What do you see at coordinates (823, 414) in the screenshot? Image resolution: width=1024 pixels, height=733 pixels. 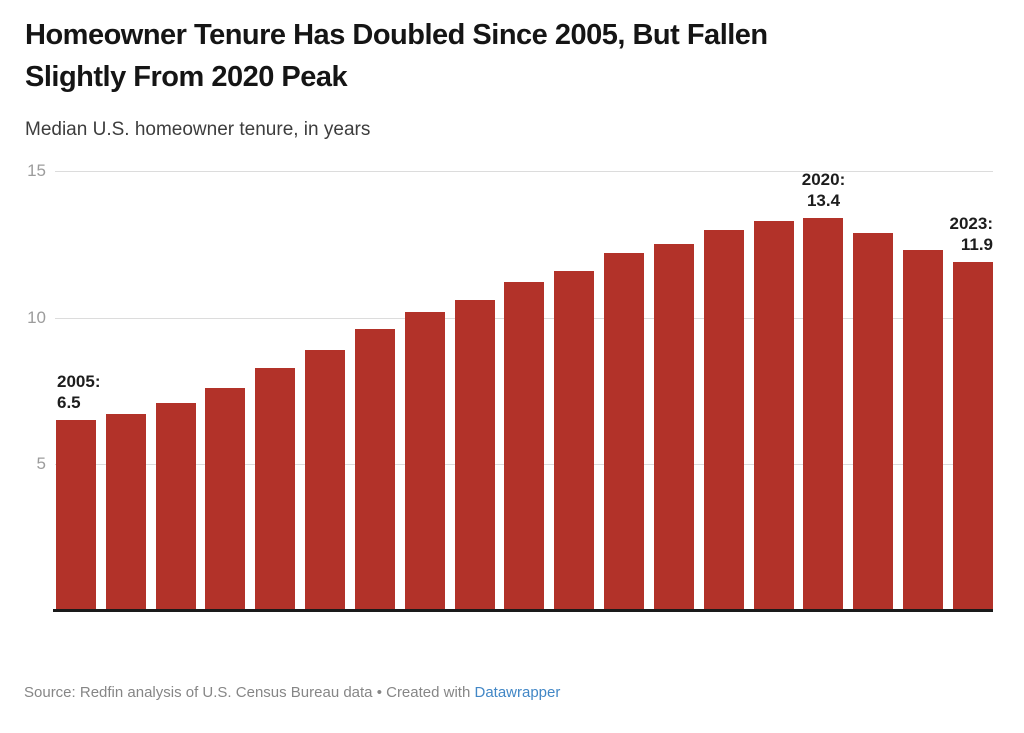 I see `bar-2020` at bounding box center [823, 414].